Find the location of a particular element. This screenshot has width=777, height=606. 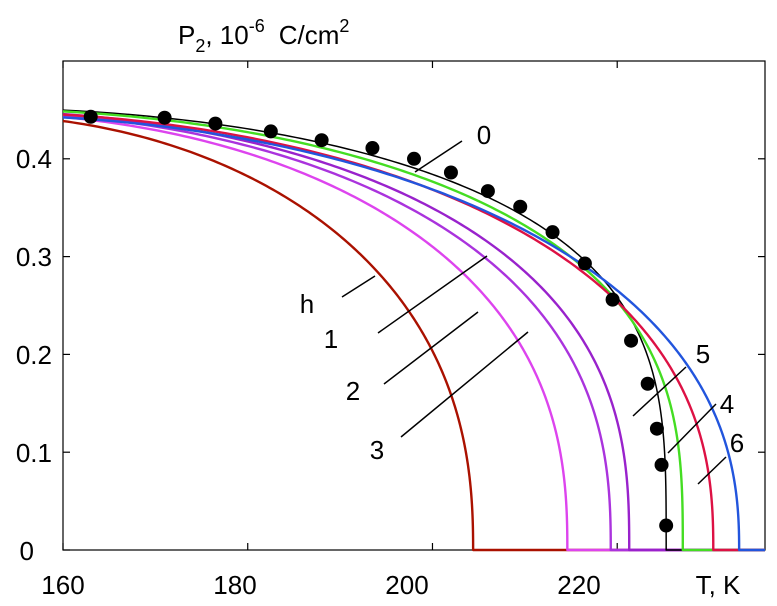

curve-label-6: 6 is located at coordinates (737, 443).